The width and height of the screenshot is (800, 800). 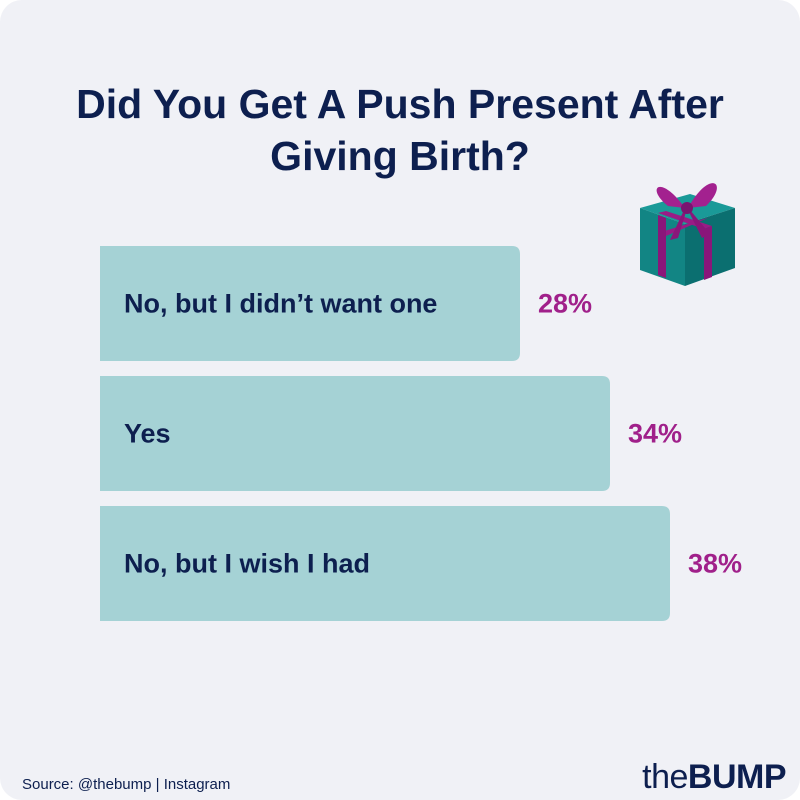 I want to click on value-label: 34%, so click(x=655, y=434).